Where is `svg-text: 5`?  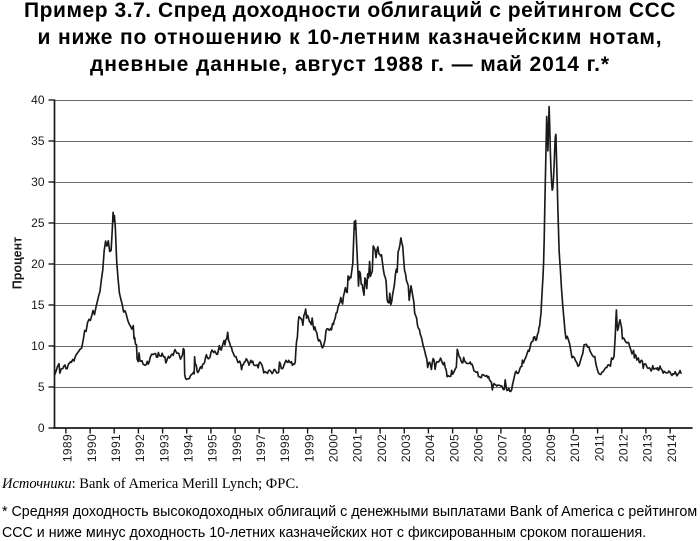
svg-text: 5 is located at coordinates (41, 387).